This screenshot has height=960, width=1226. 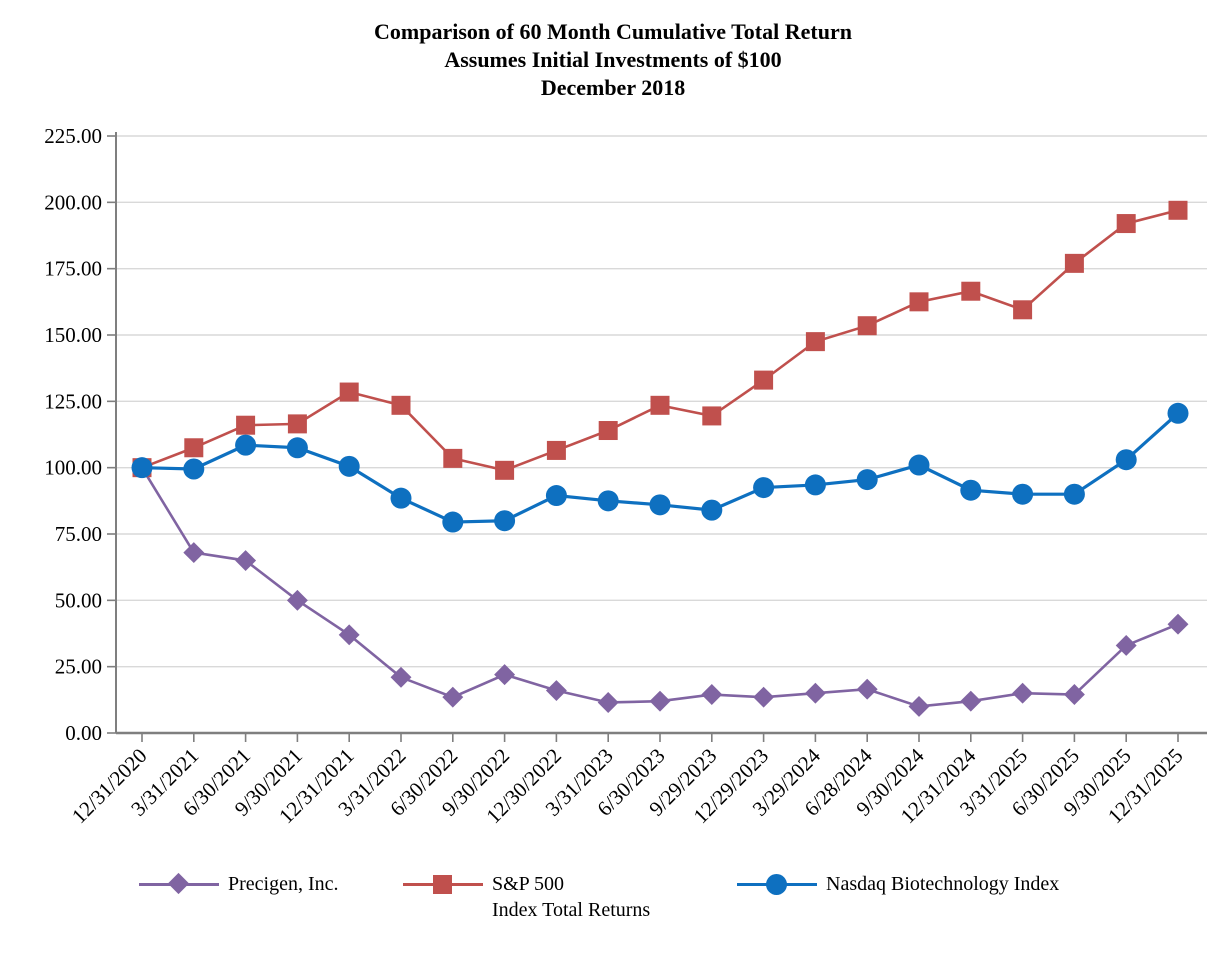 What do you see at coordinates (73, 335) in the screenshot?
I see `y-tick-label: 150.00` at bounding box center [73, 335].